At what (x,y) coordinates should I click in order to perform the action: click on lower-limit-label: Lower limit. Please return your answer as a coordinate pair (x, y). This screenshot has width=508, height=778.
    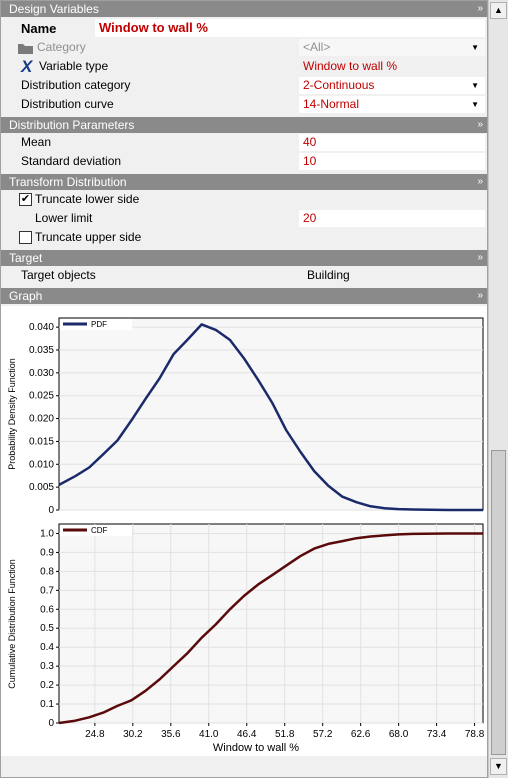
    Looking at the image, I should click on (64, 218).